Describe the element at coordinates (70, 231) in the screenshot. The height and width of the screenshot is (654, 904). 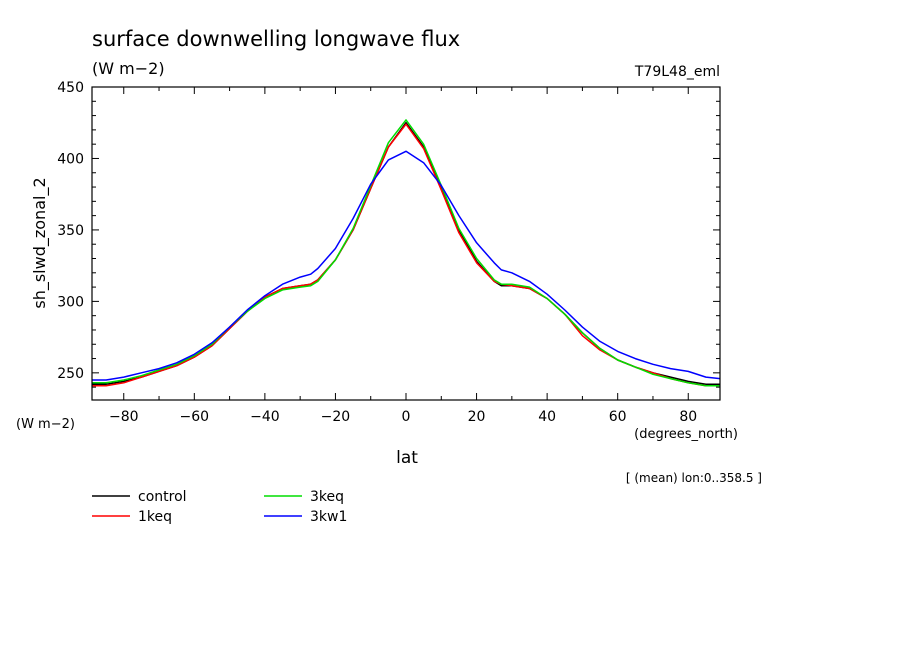
I see `y-tick-label: 350` at that location.